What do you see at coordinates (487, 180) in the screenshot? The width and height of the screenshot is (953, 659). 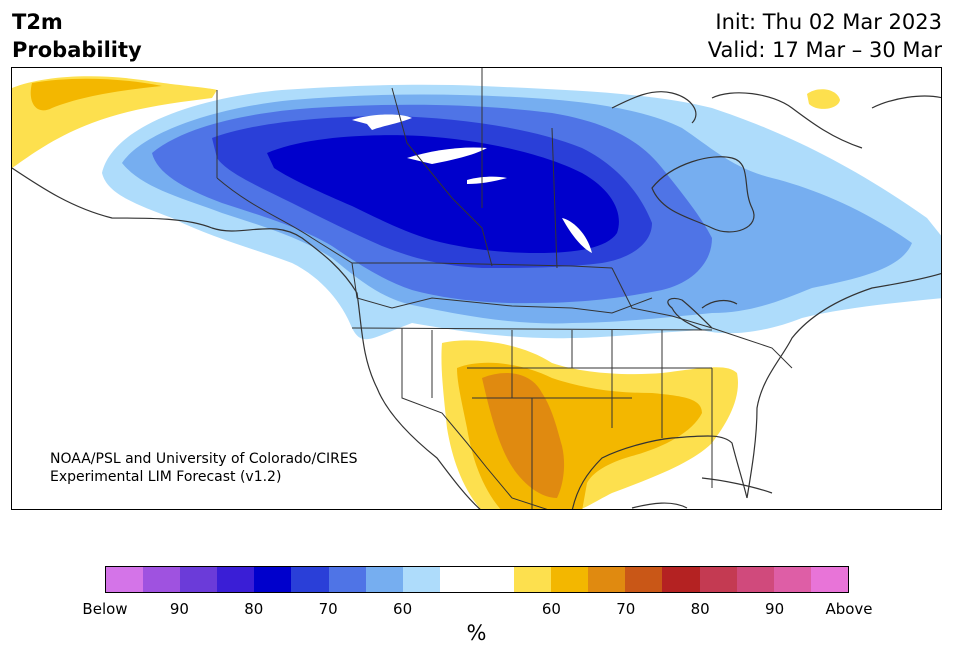 I see `lake-athabasca` at bounding box center [487, 180].